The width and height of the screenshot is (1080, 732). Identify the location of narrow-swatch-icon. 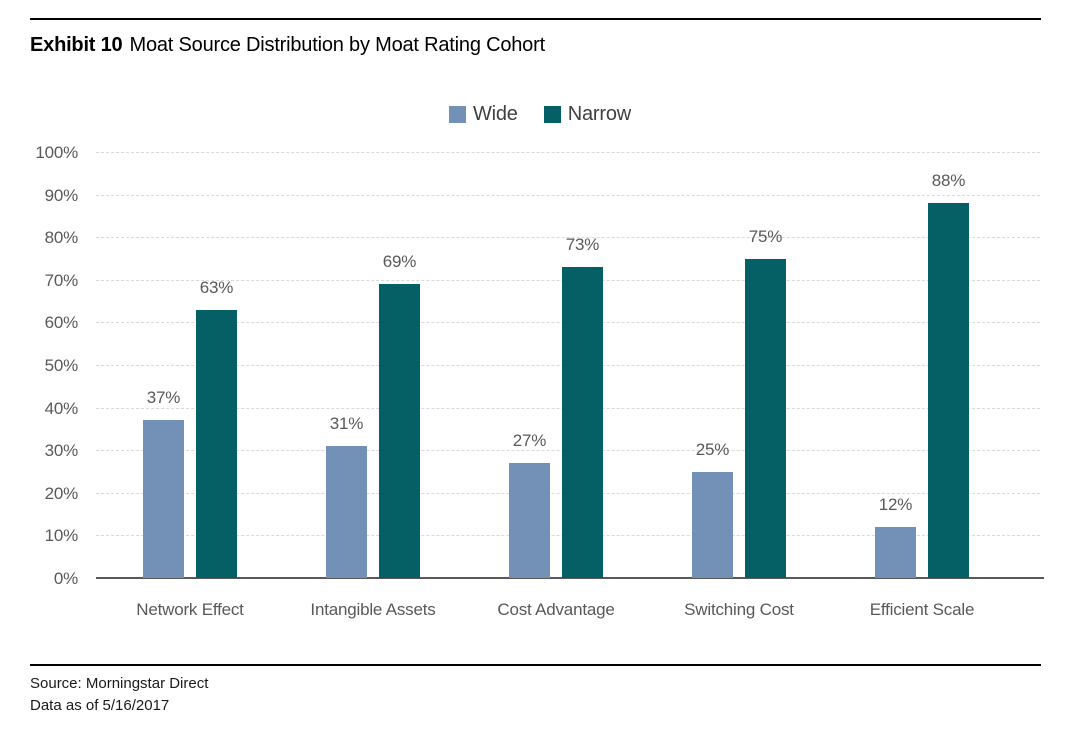
(552, 114).